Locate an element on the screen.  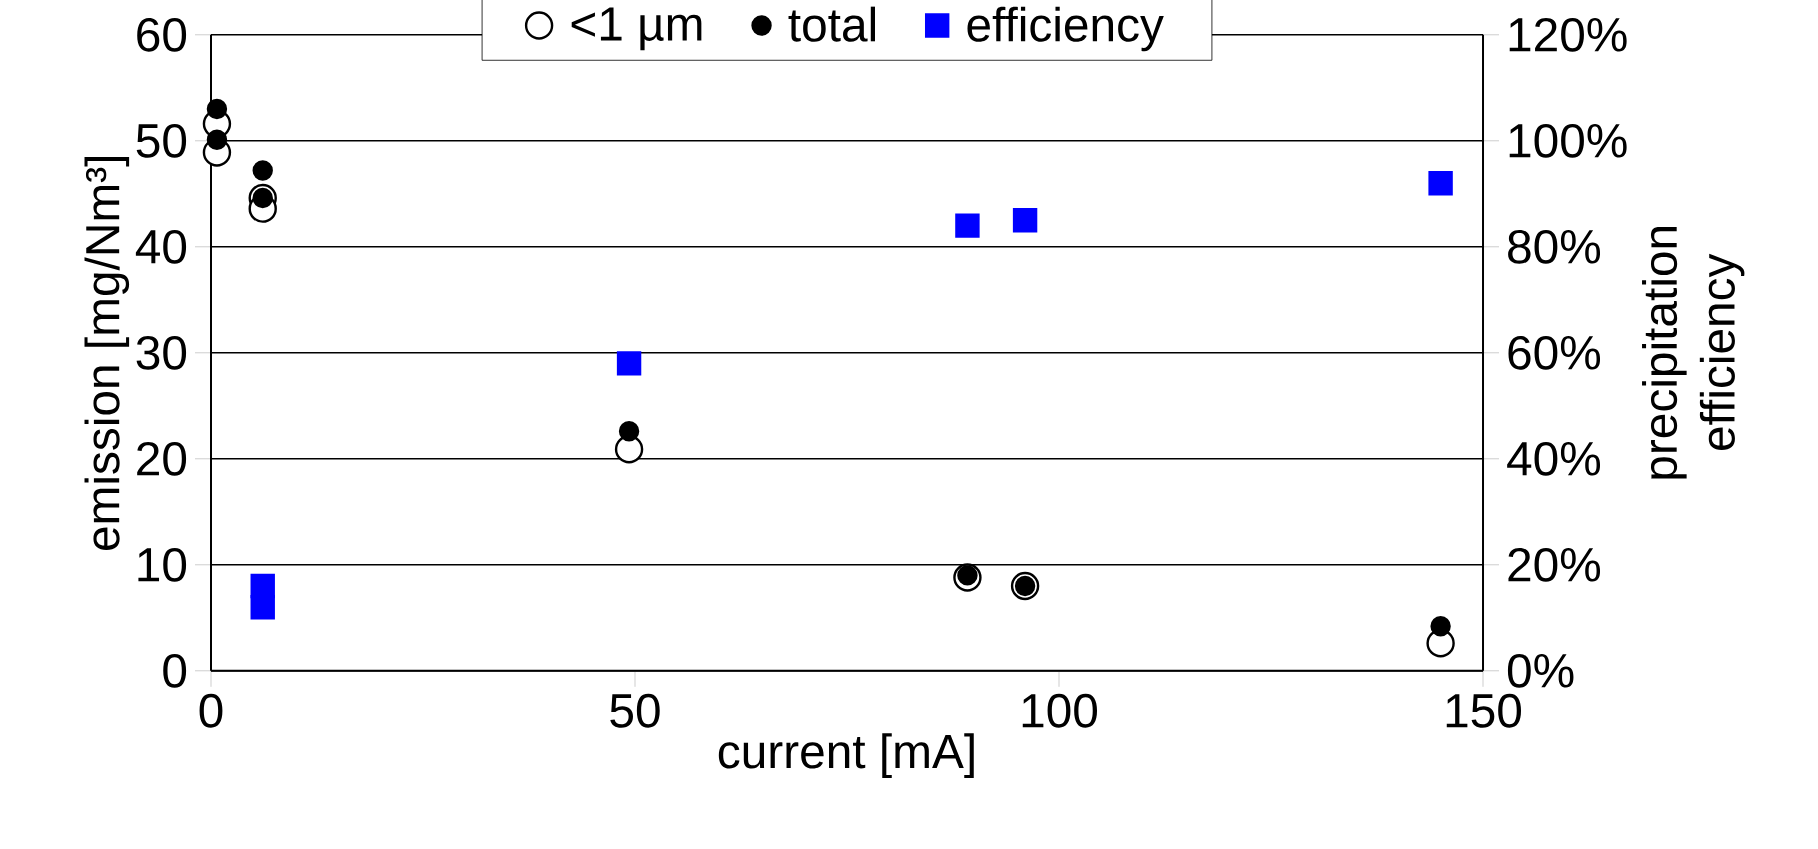
y-tick-label: 50 is located at coordinates (161, 140).